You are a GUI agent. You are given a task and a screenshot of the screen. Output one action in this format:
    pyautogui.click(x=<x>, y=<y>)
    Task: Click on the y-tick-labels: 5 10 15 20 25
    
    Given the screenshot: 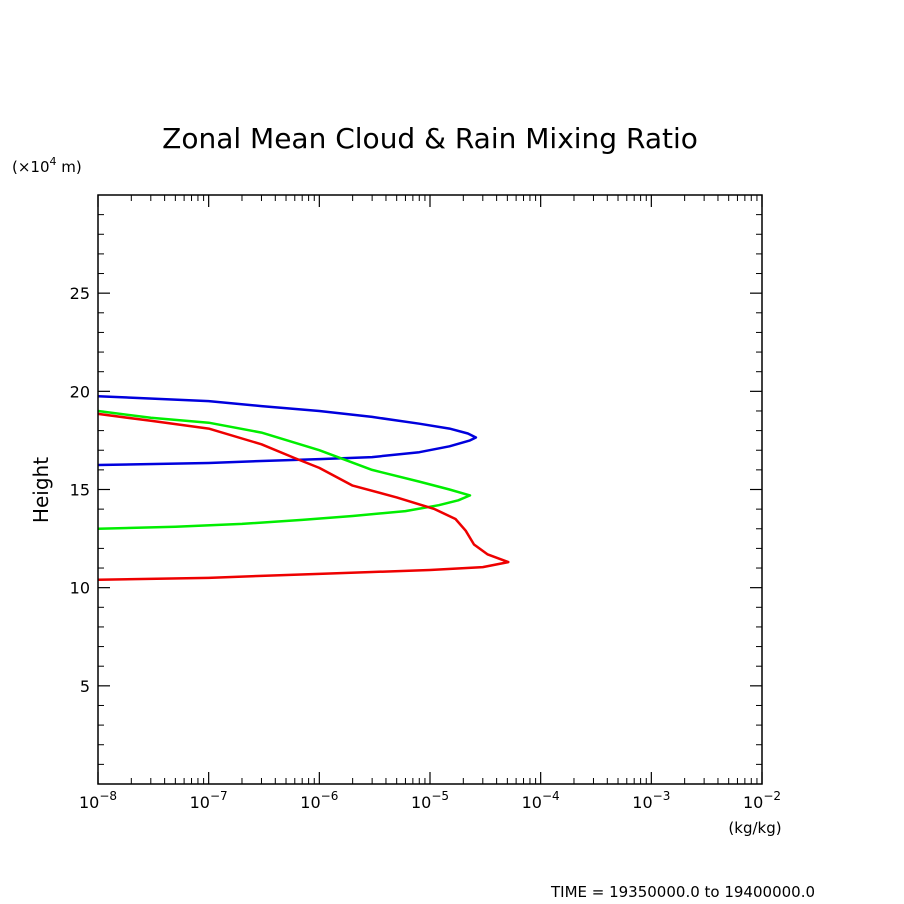 What is the action you would take?
    pyautogui.click(x=80, y=490)
    